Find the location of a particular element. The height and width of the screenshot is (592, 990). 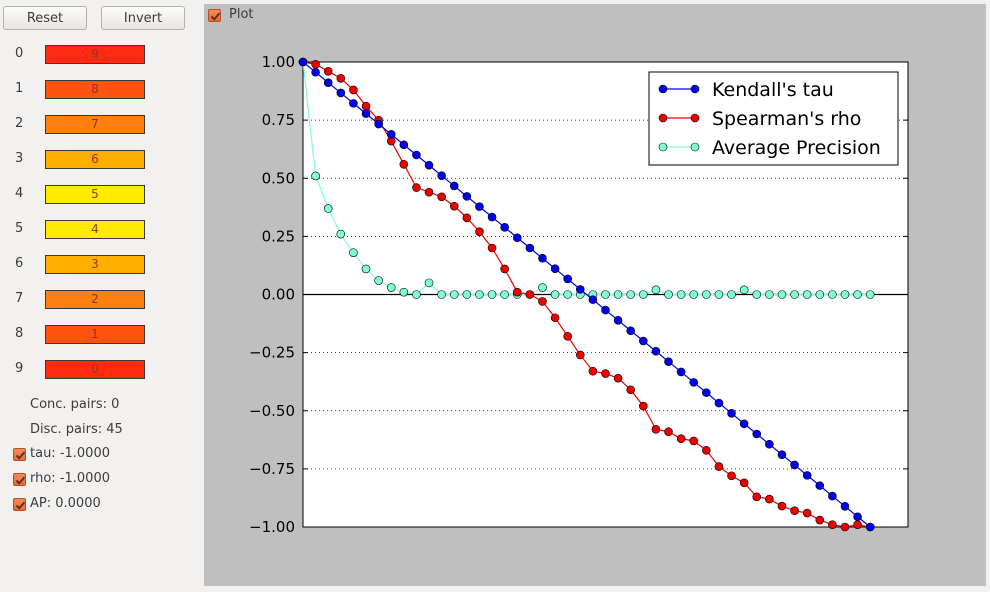

y-tick-label: 1.00 is located at coordinates (278, 62).